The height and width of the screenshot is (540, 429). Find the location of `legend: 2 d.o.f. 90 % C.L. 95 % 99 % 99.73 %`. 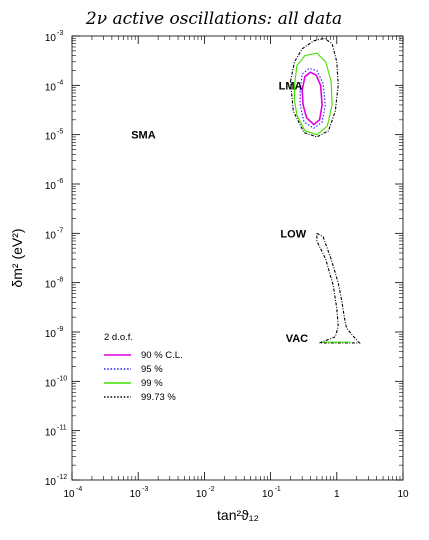

legend: 2 d.o.f. 90 % C.L. 95 % 99 % 99.73 % is located at coordinates (143, 367).